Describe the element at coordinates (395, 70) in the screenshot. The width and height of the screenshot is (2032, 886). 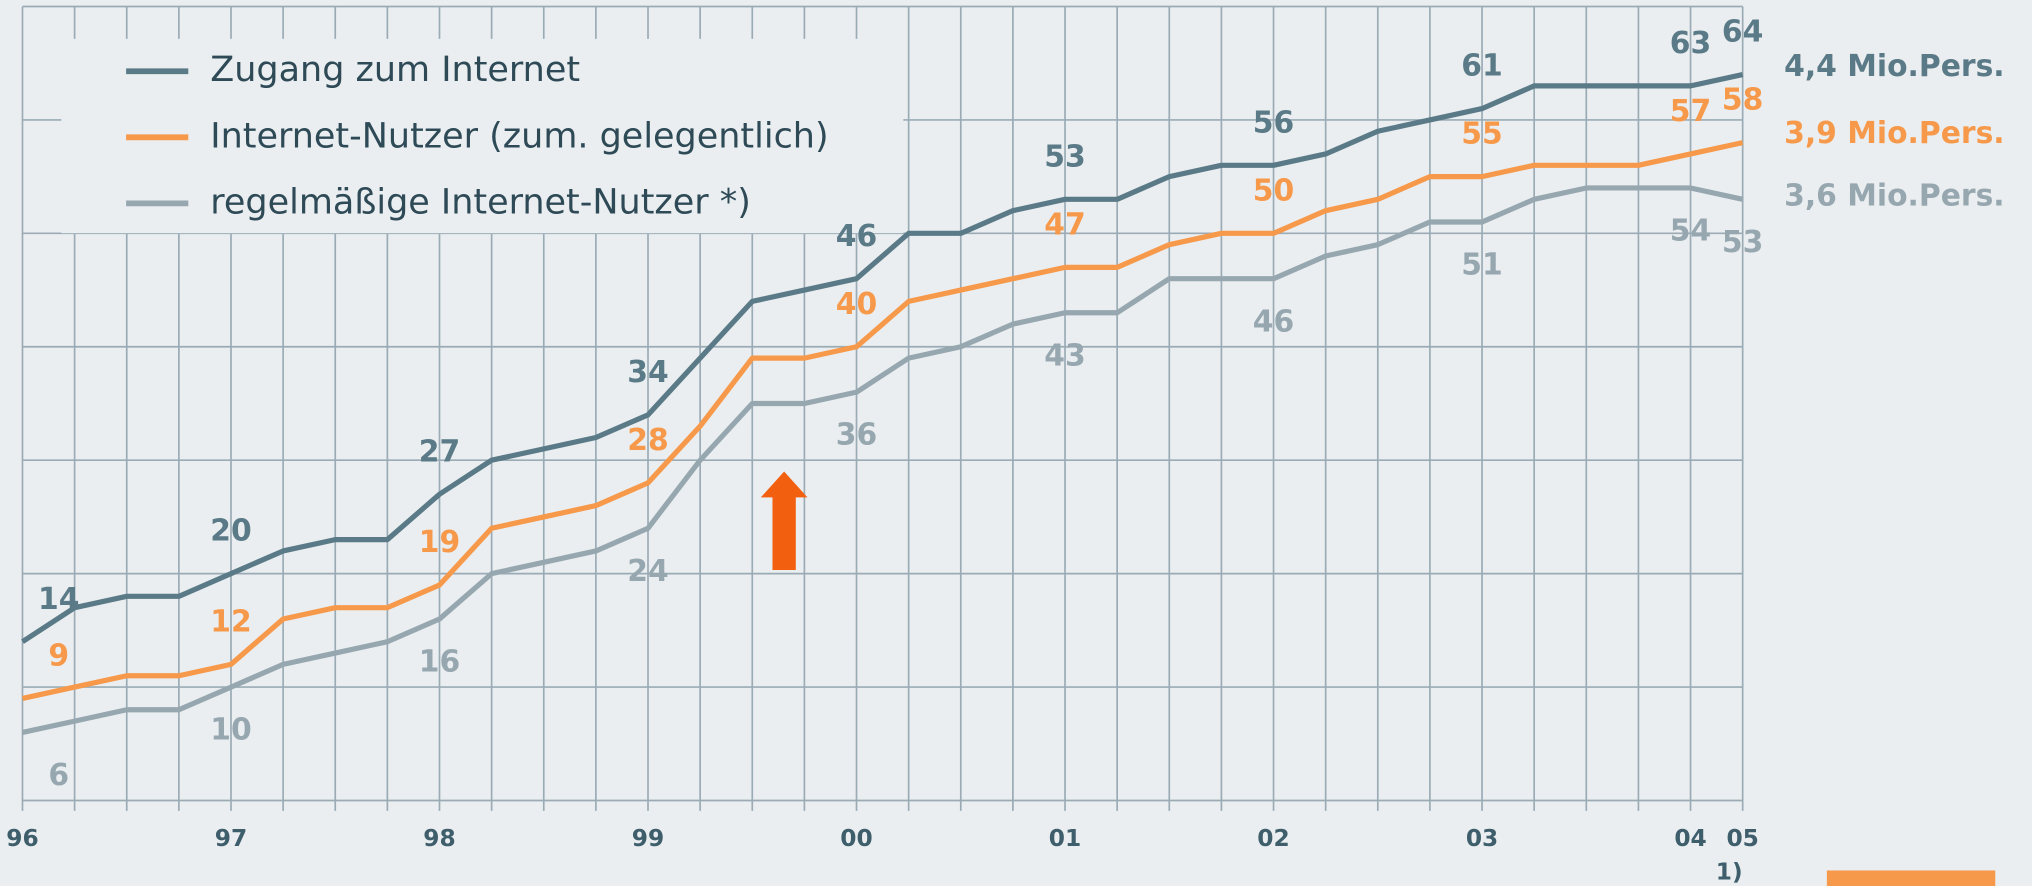
I see `legend-label: Zugang zum Internet` at that location.